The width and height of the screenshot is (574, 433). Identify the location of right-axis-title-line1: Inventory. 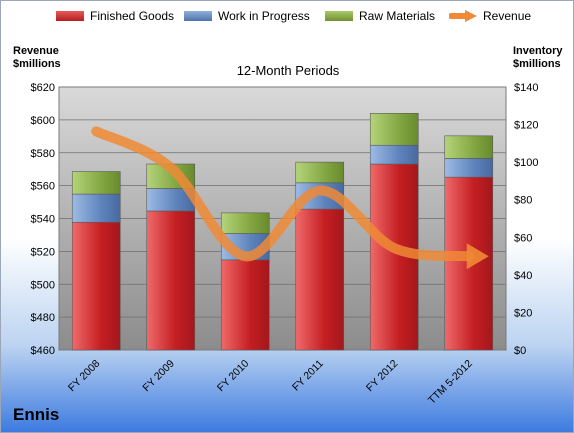
(538, 51).